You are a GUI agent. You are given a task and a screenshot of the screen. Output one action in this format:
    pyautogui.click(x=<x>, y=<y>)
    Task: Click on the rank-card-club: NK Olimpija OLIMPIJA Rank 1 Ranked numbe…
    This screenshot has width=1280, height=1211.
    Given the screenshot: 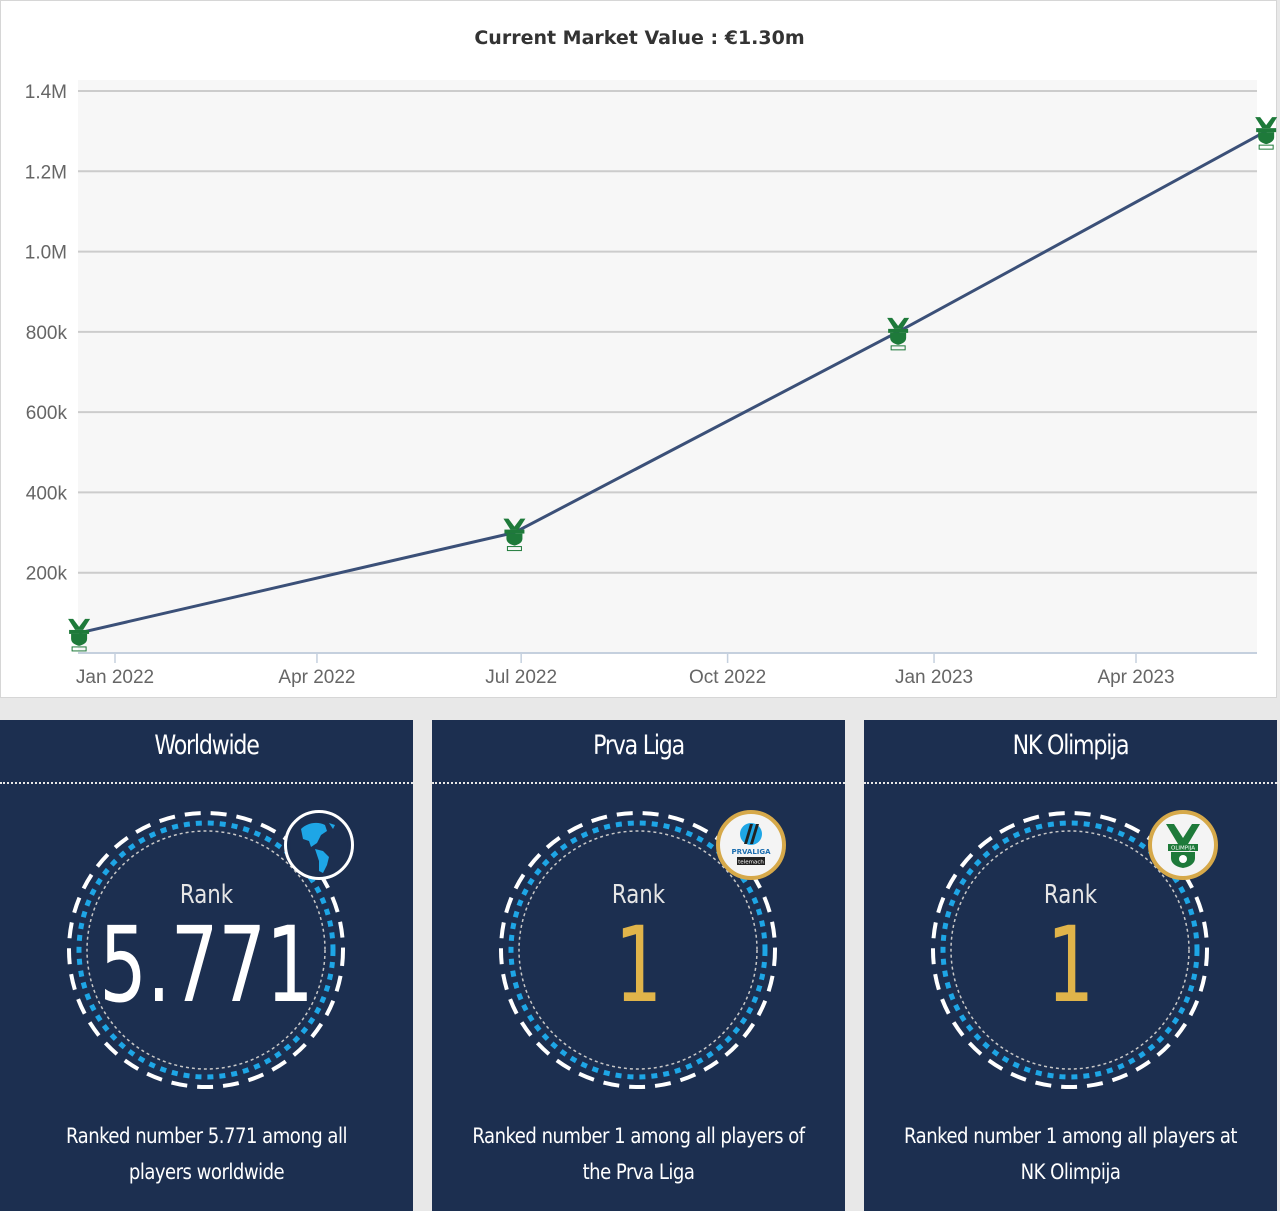 What is the action you would take?
    pyautogui.click(x=1070, y=965)
    